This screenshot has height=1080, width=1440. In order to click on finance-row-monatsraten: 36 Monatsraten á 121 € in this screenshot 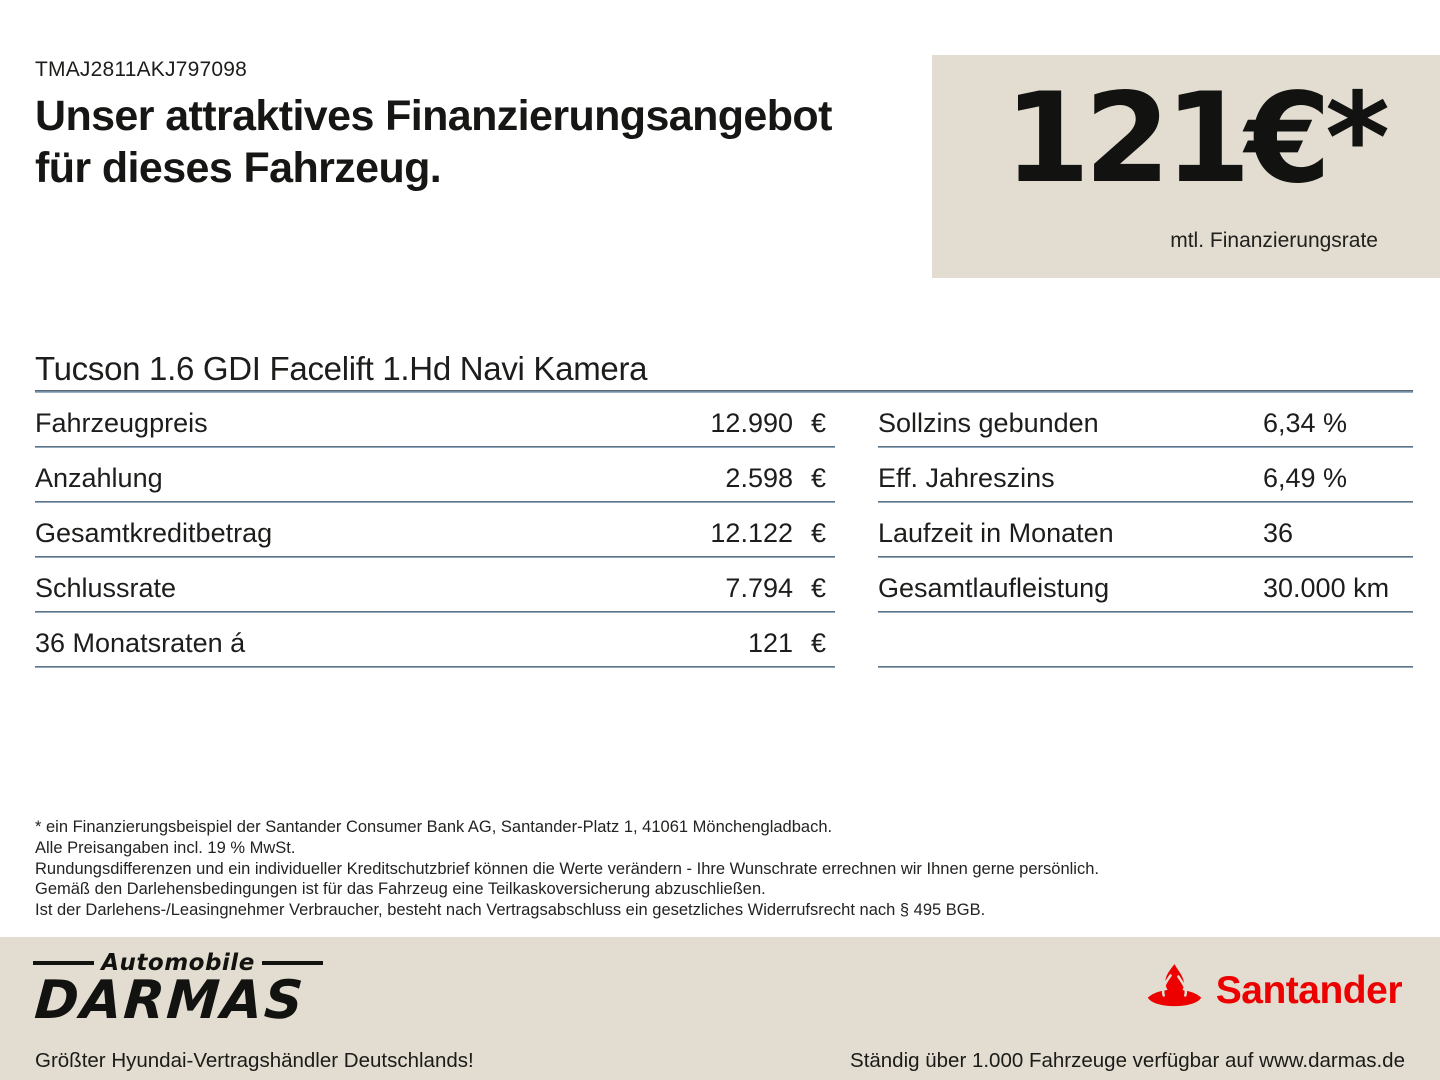, I will do `click(435, 640)`.